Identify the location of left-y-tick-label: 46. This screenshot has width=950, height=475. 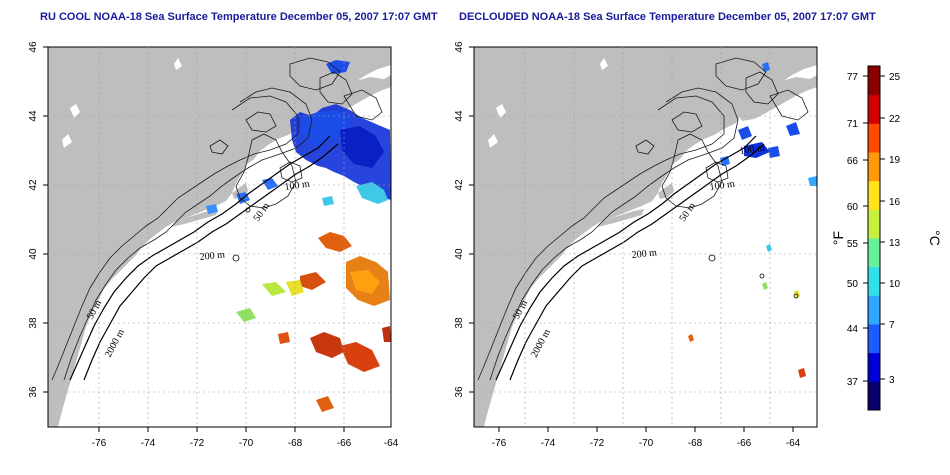
(33, 47).